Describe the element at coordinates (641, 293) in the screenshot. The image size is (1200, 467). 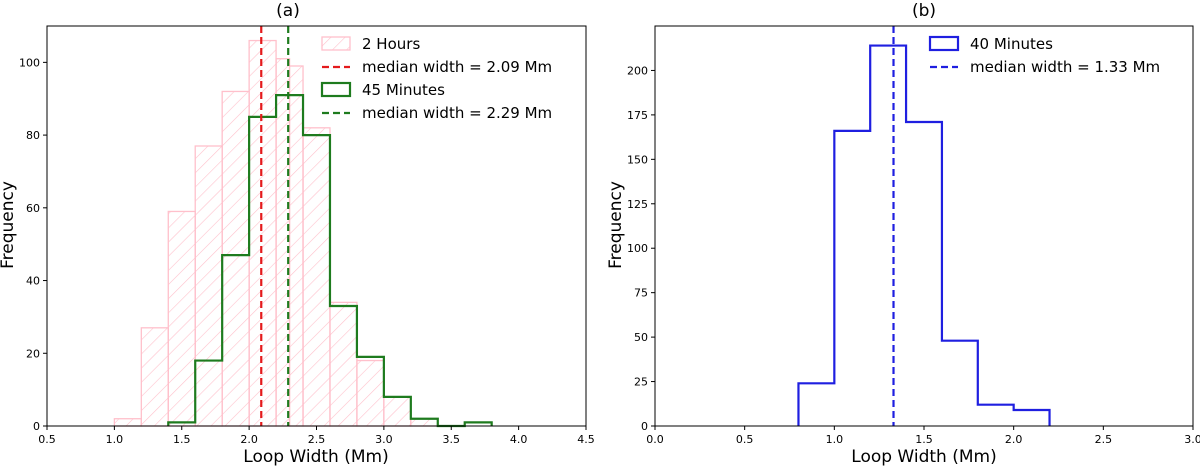
I see `y-tick-label: 75` at that location.